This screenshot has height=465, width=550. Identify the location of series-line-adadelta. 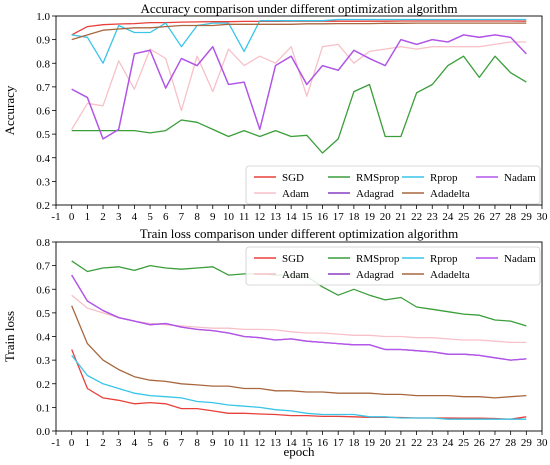
(299, 31).